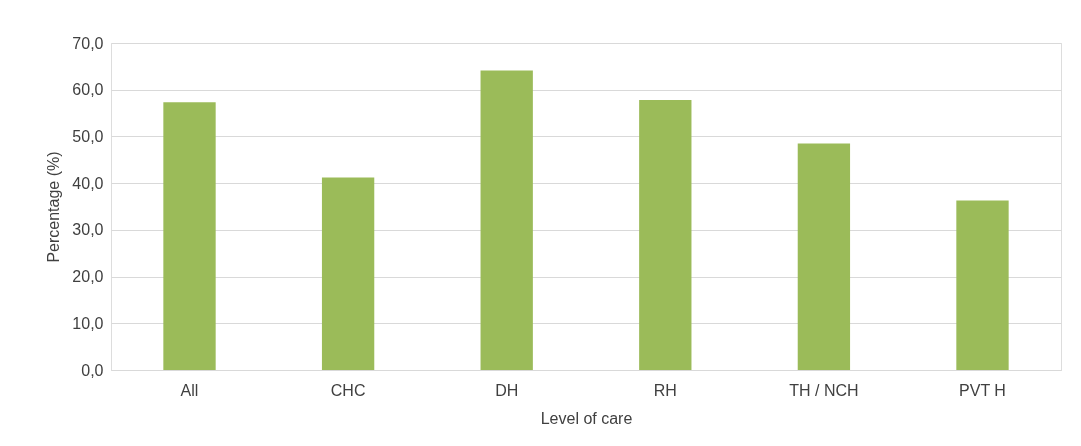 The image size is (1081, 446). Describe the element at coordinates (348, 390) in the screenshot. I see `x-tick-label: CHC` at that location.